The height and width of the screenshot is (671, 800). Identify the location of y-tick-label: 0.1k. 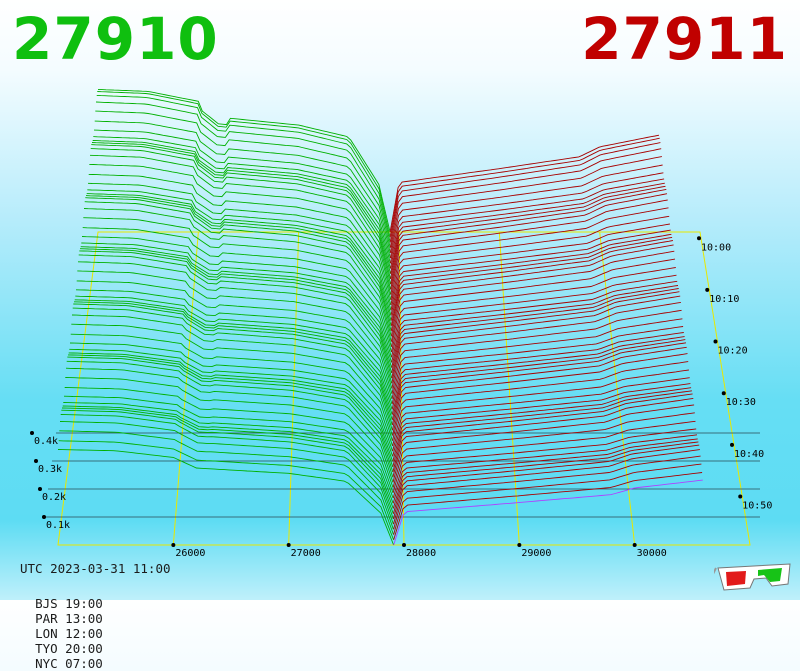
(58, 525).